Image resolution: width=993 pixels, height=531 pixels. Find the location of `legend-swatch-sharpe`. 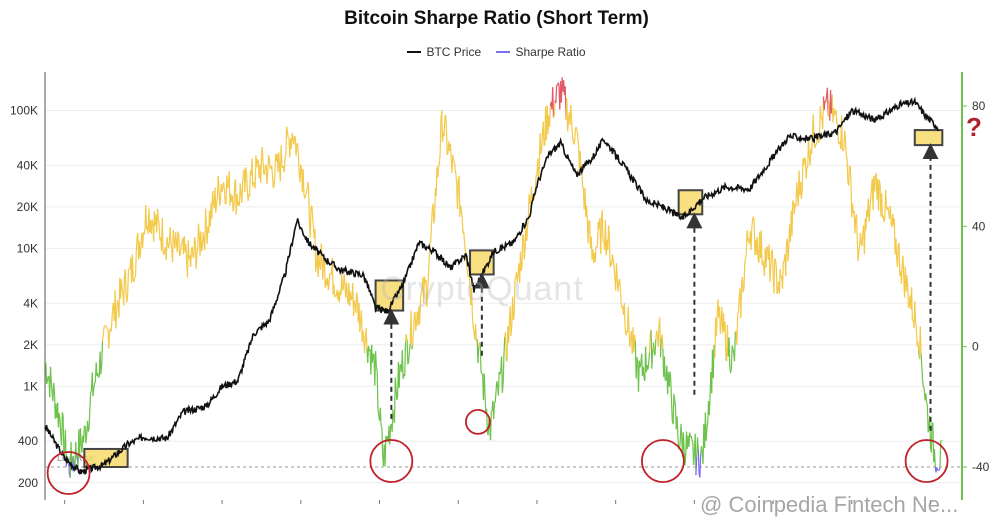

legend-swatch-sharpe is located at coordinates (503, 52).